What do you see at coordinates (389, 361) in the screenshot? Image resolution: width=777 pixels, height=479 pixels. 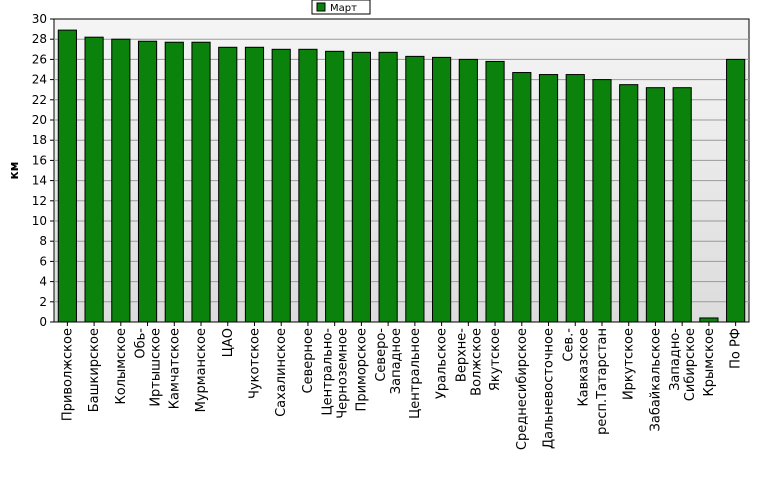 I see `x-tick-label: Северо-Западное` at bounding box center [389, 361].